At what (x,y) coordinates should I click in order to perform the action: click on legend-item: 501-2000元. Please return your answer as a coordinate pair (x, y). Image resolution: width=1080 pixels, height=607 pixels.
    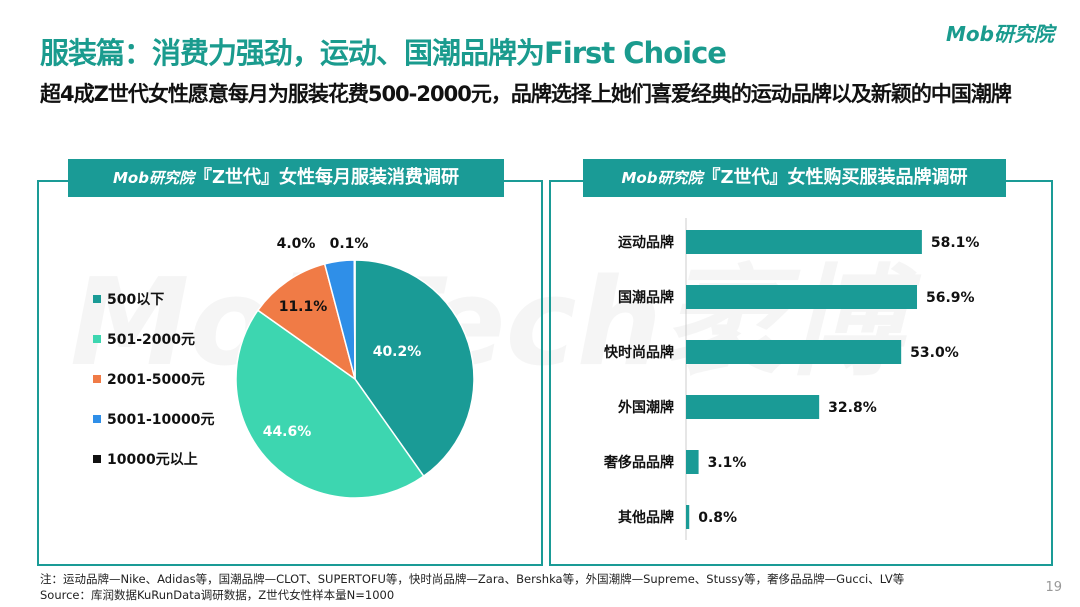
    Looking at the image, I should click on (144, 339).